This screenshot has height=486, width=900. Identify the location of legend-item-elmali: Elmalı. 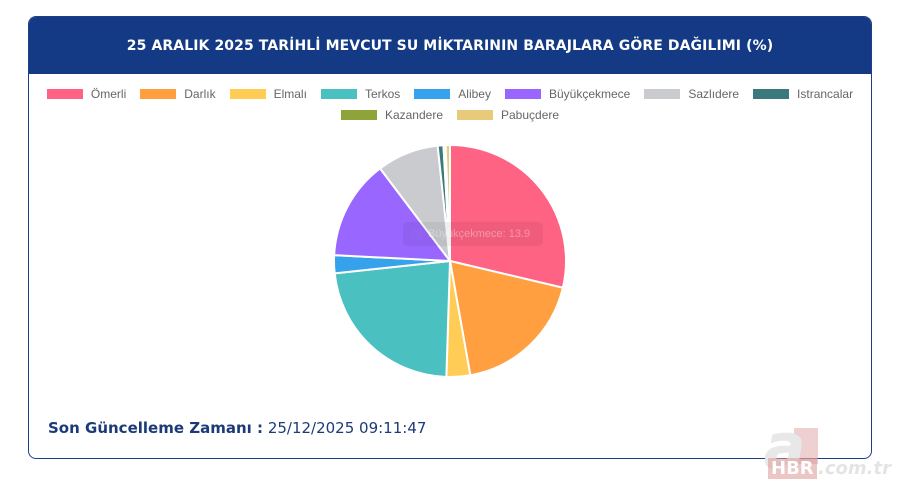
(268, 93).